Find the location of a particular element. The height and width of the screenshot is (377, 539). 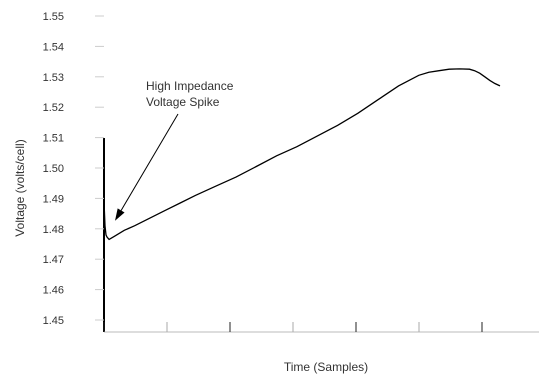

y-tick-label: 1.50 is located at coordinates (53, 169).